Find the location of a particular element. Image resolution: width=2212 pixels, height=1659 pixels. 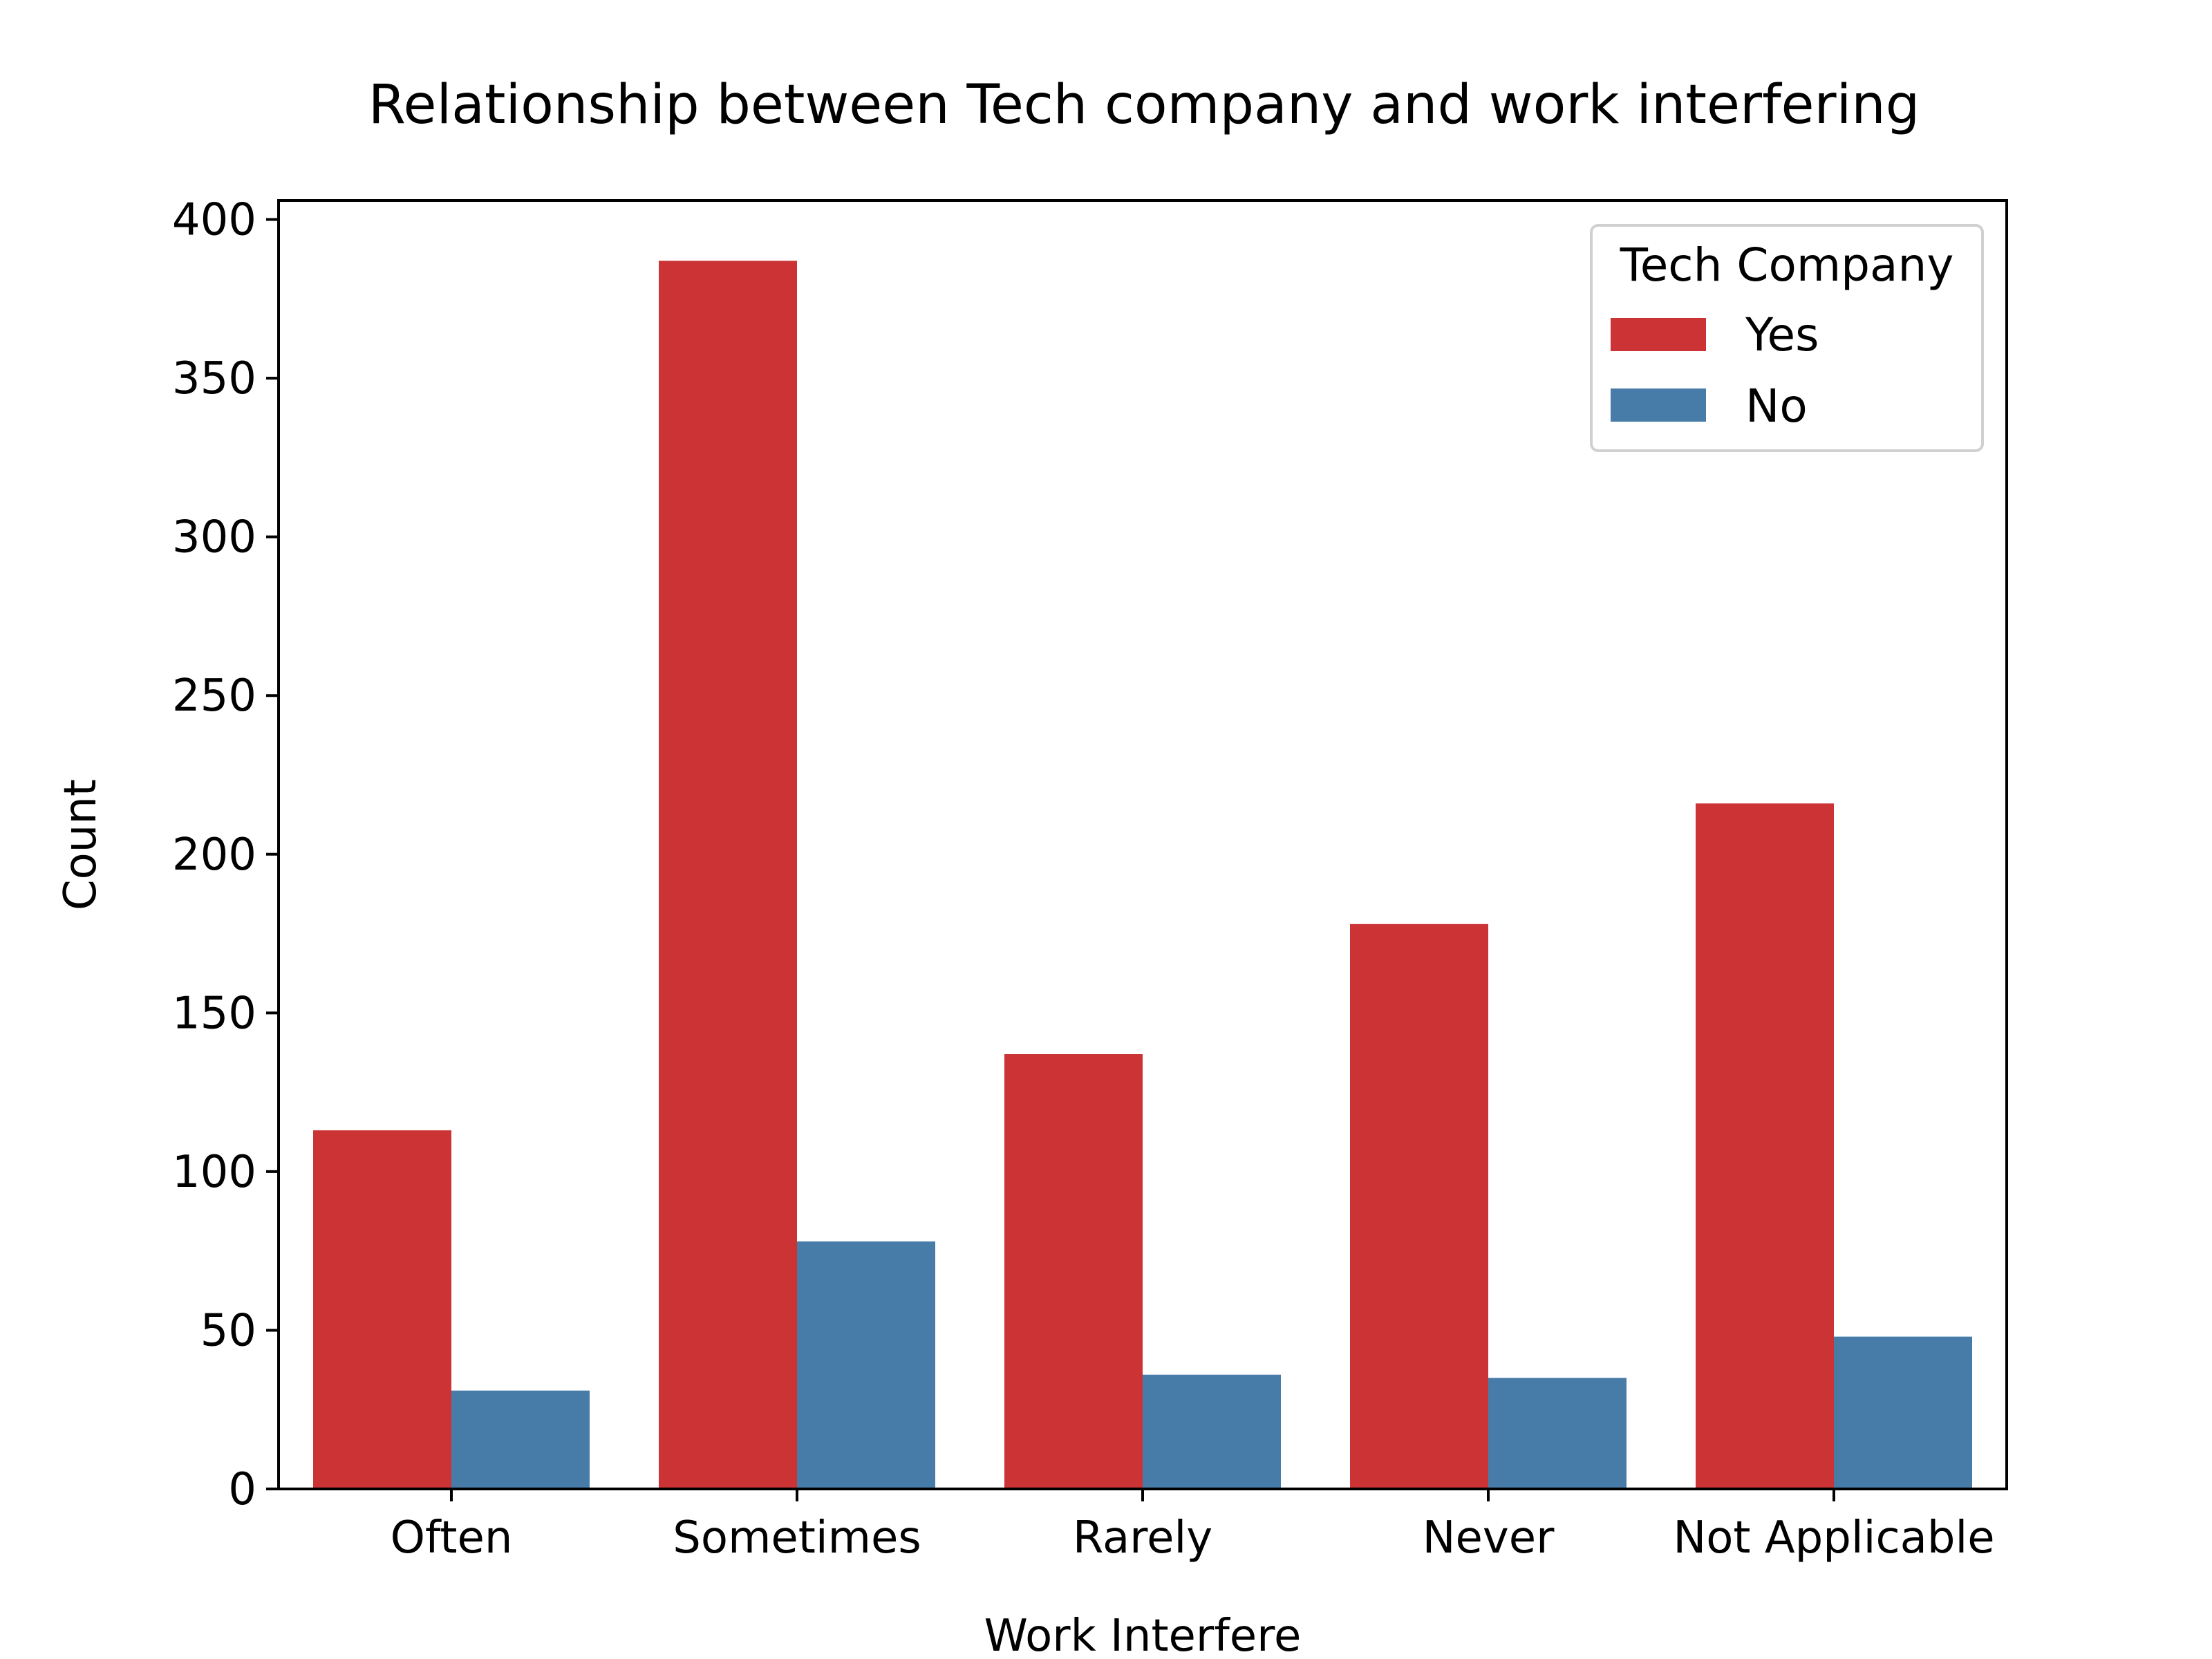

x-tick-label: Never is located at coordinates (1489, 1538).